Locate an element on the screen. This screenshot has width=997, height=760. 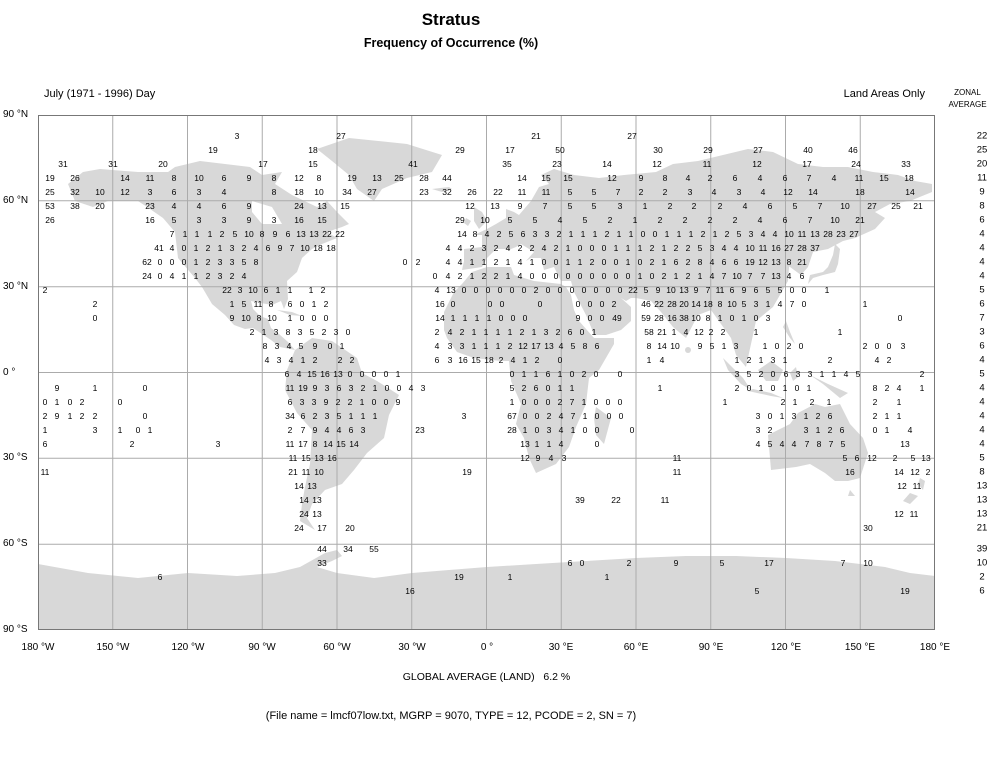
island-ireland is located at coordinates (467, 222).